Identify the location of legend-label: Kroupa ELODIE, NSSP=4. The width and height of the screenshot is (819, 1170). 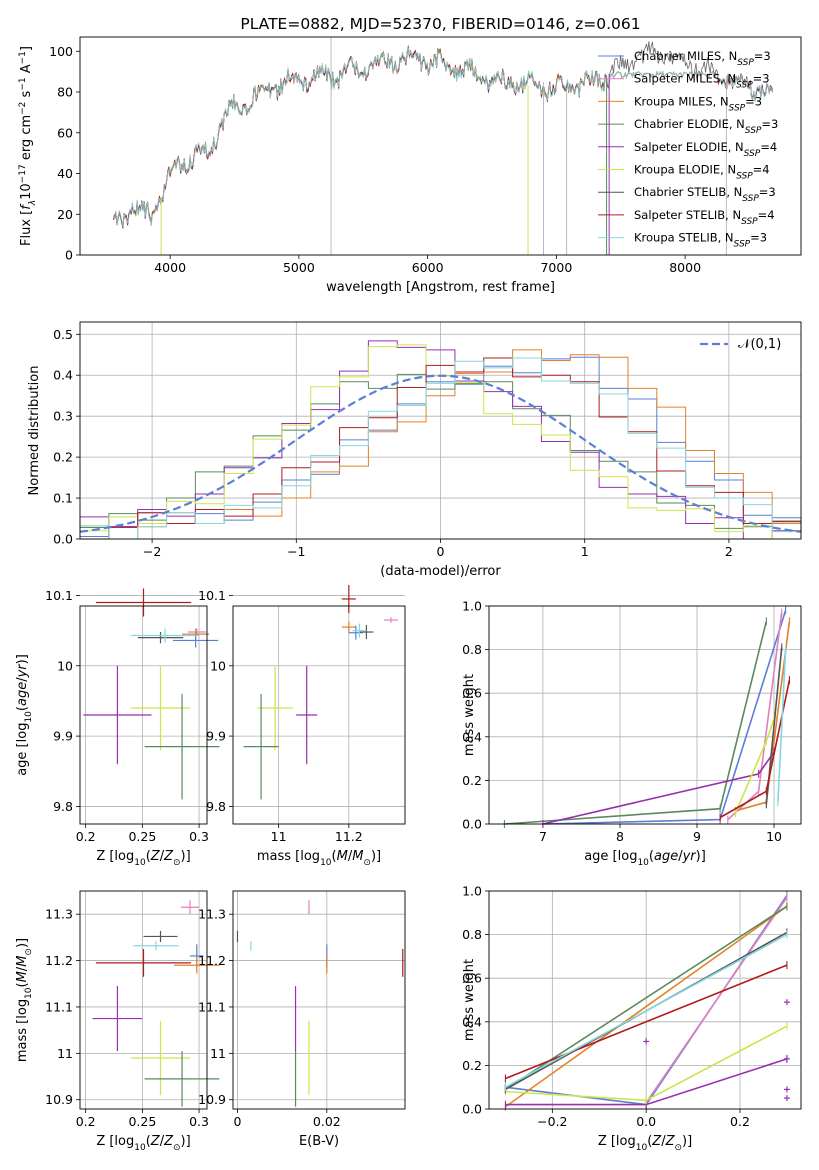
(702, 172).